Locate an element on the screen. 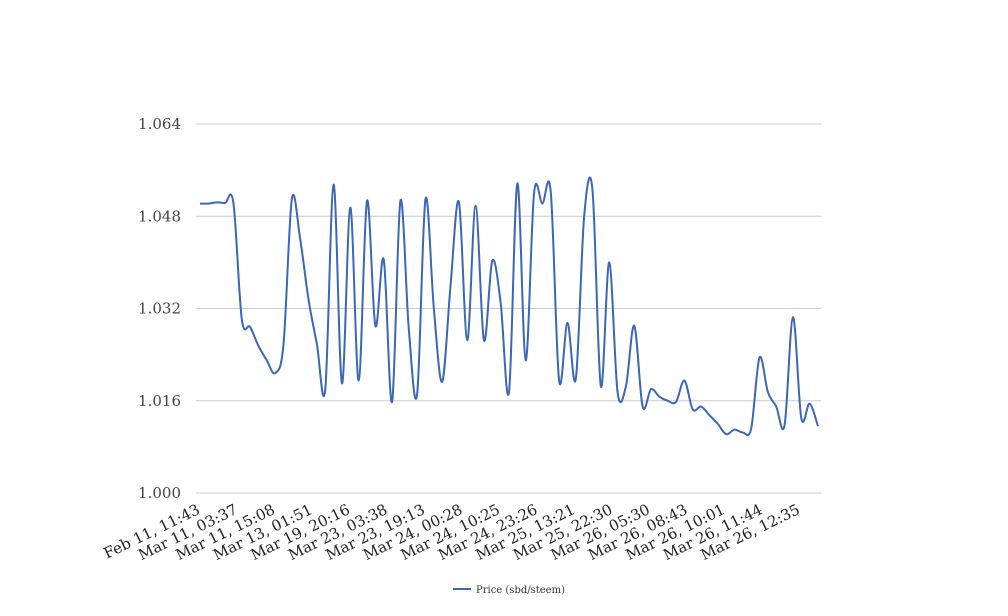  y-tick-label-4: 1.064 is located at coordinates (159, 124).